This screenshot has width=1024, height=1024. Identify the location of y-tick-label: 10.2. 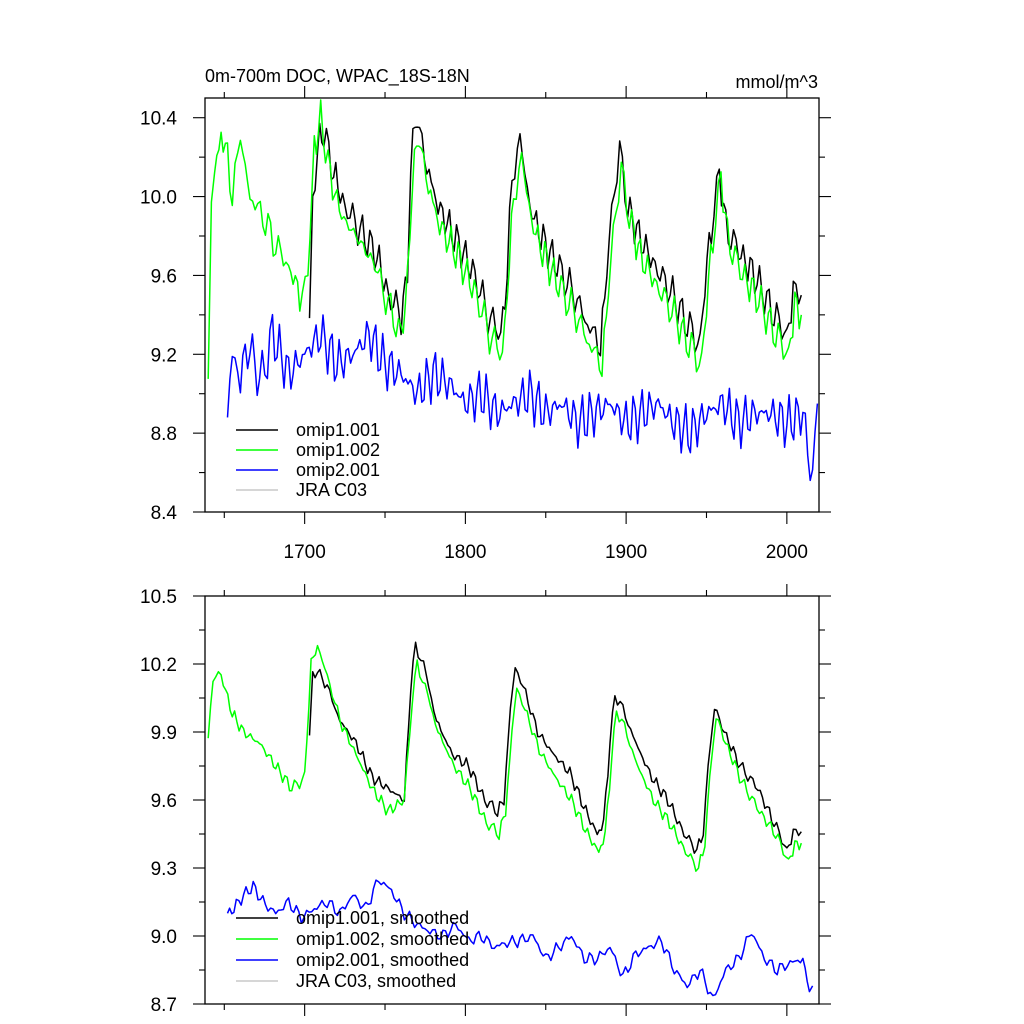
(158, 665).